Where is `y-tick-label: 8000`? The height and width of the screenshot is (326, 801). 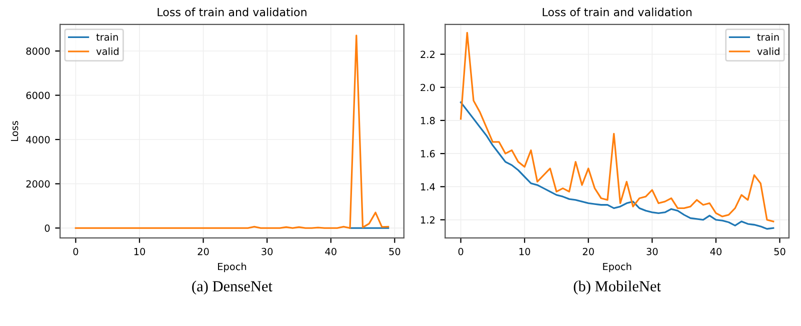 y-tick-label: 8000 is located at coordinates (38, 51).